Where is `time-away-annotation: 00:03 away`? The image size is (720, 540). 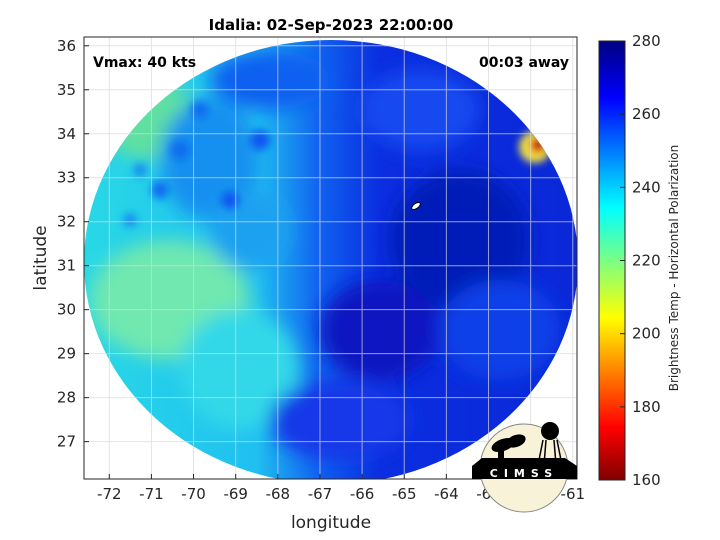
time-away-annotation: 00:03 away is located at coordinates (524, 63).